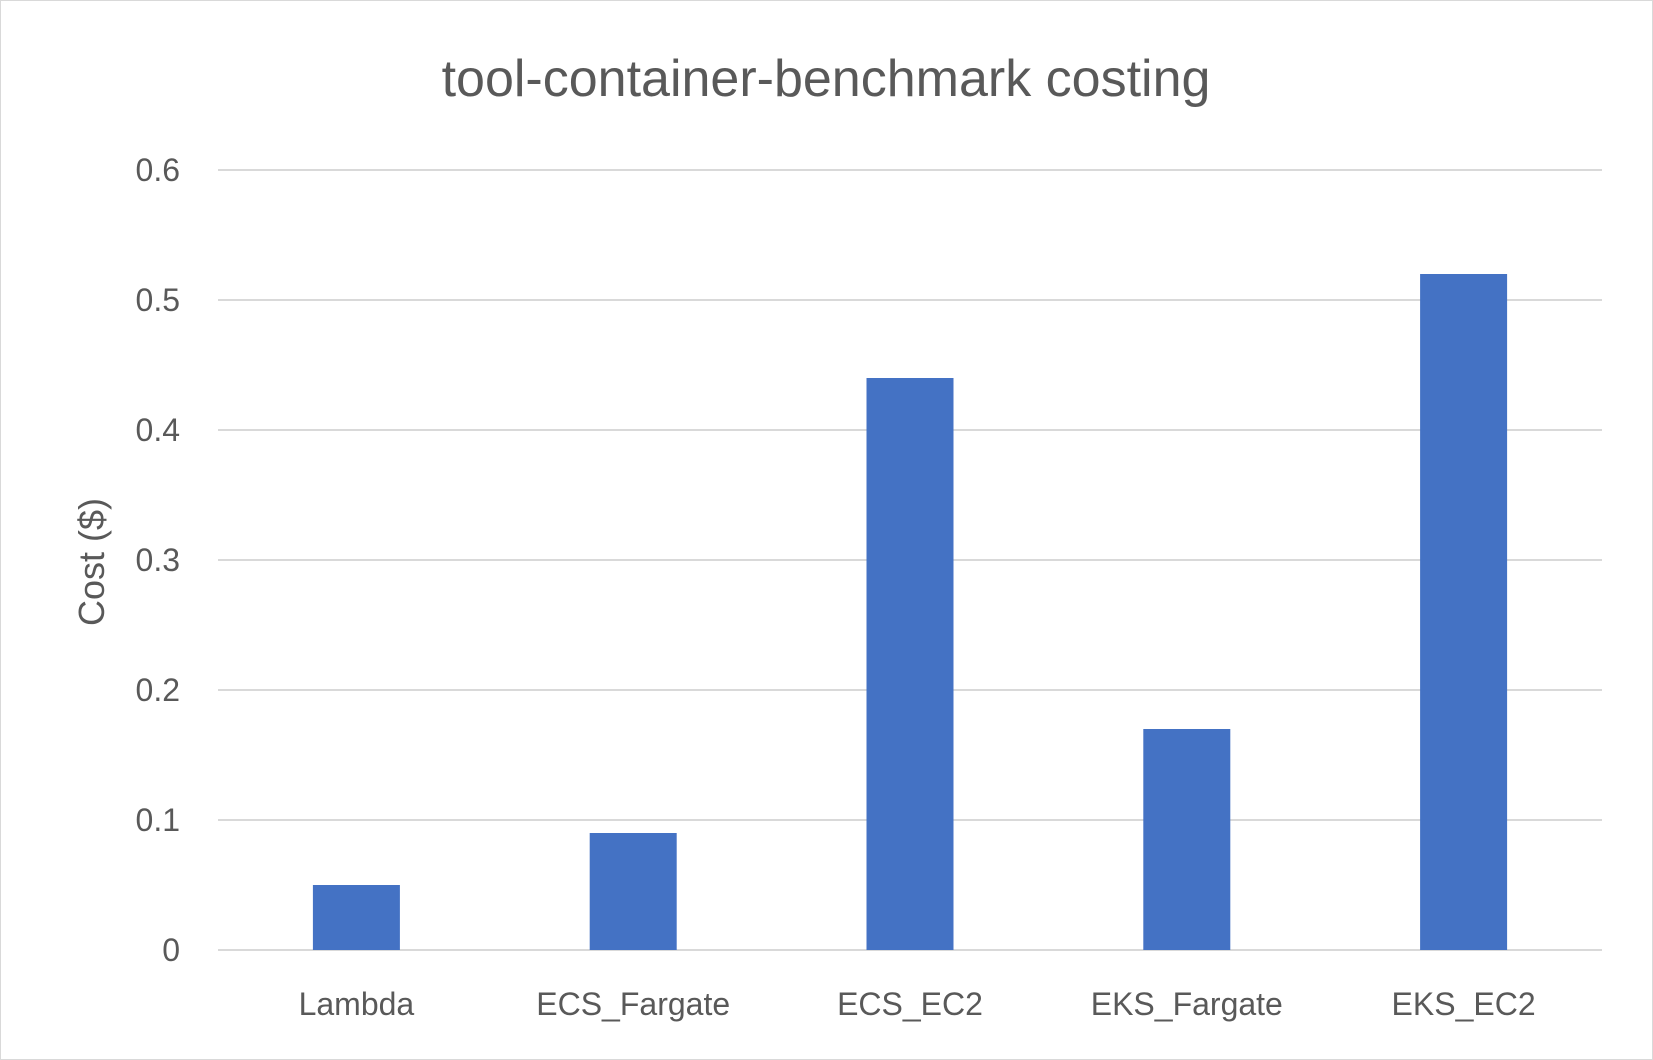 The image size is (1653, 1060). What do you see at coordinates (1464, 1004) in the screenshot?
I see `x-category-label: EKS_EC2` at bounding box center [1464, 1004].